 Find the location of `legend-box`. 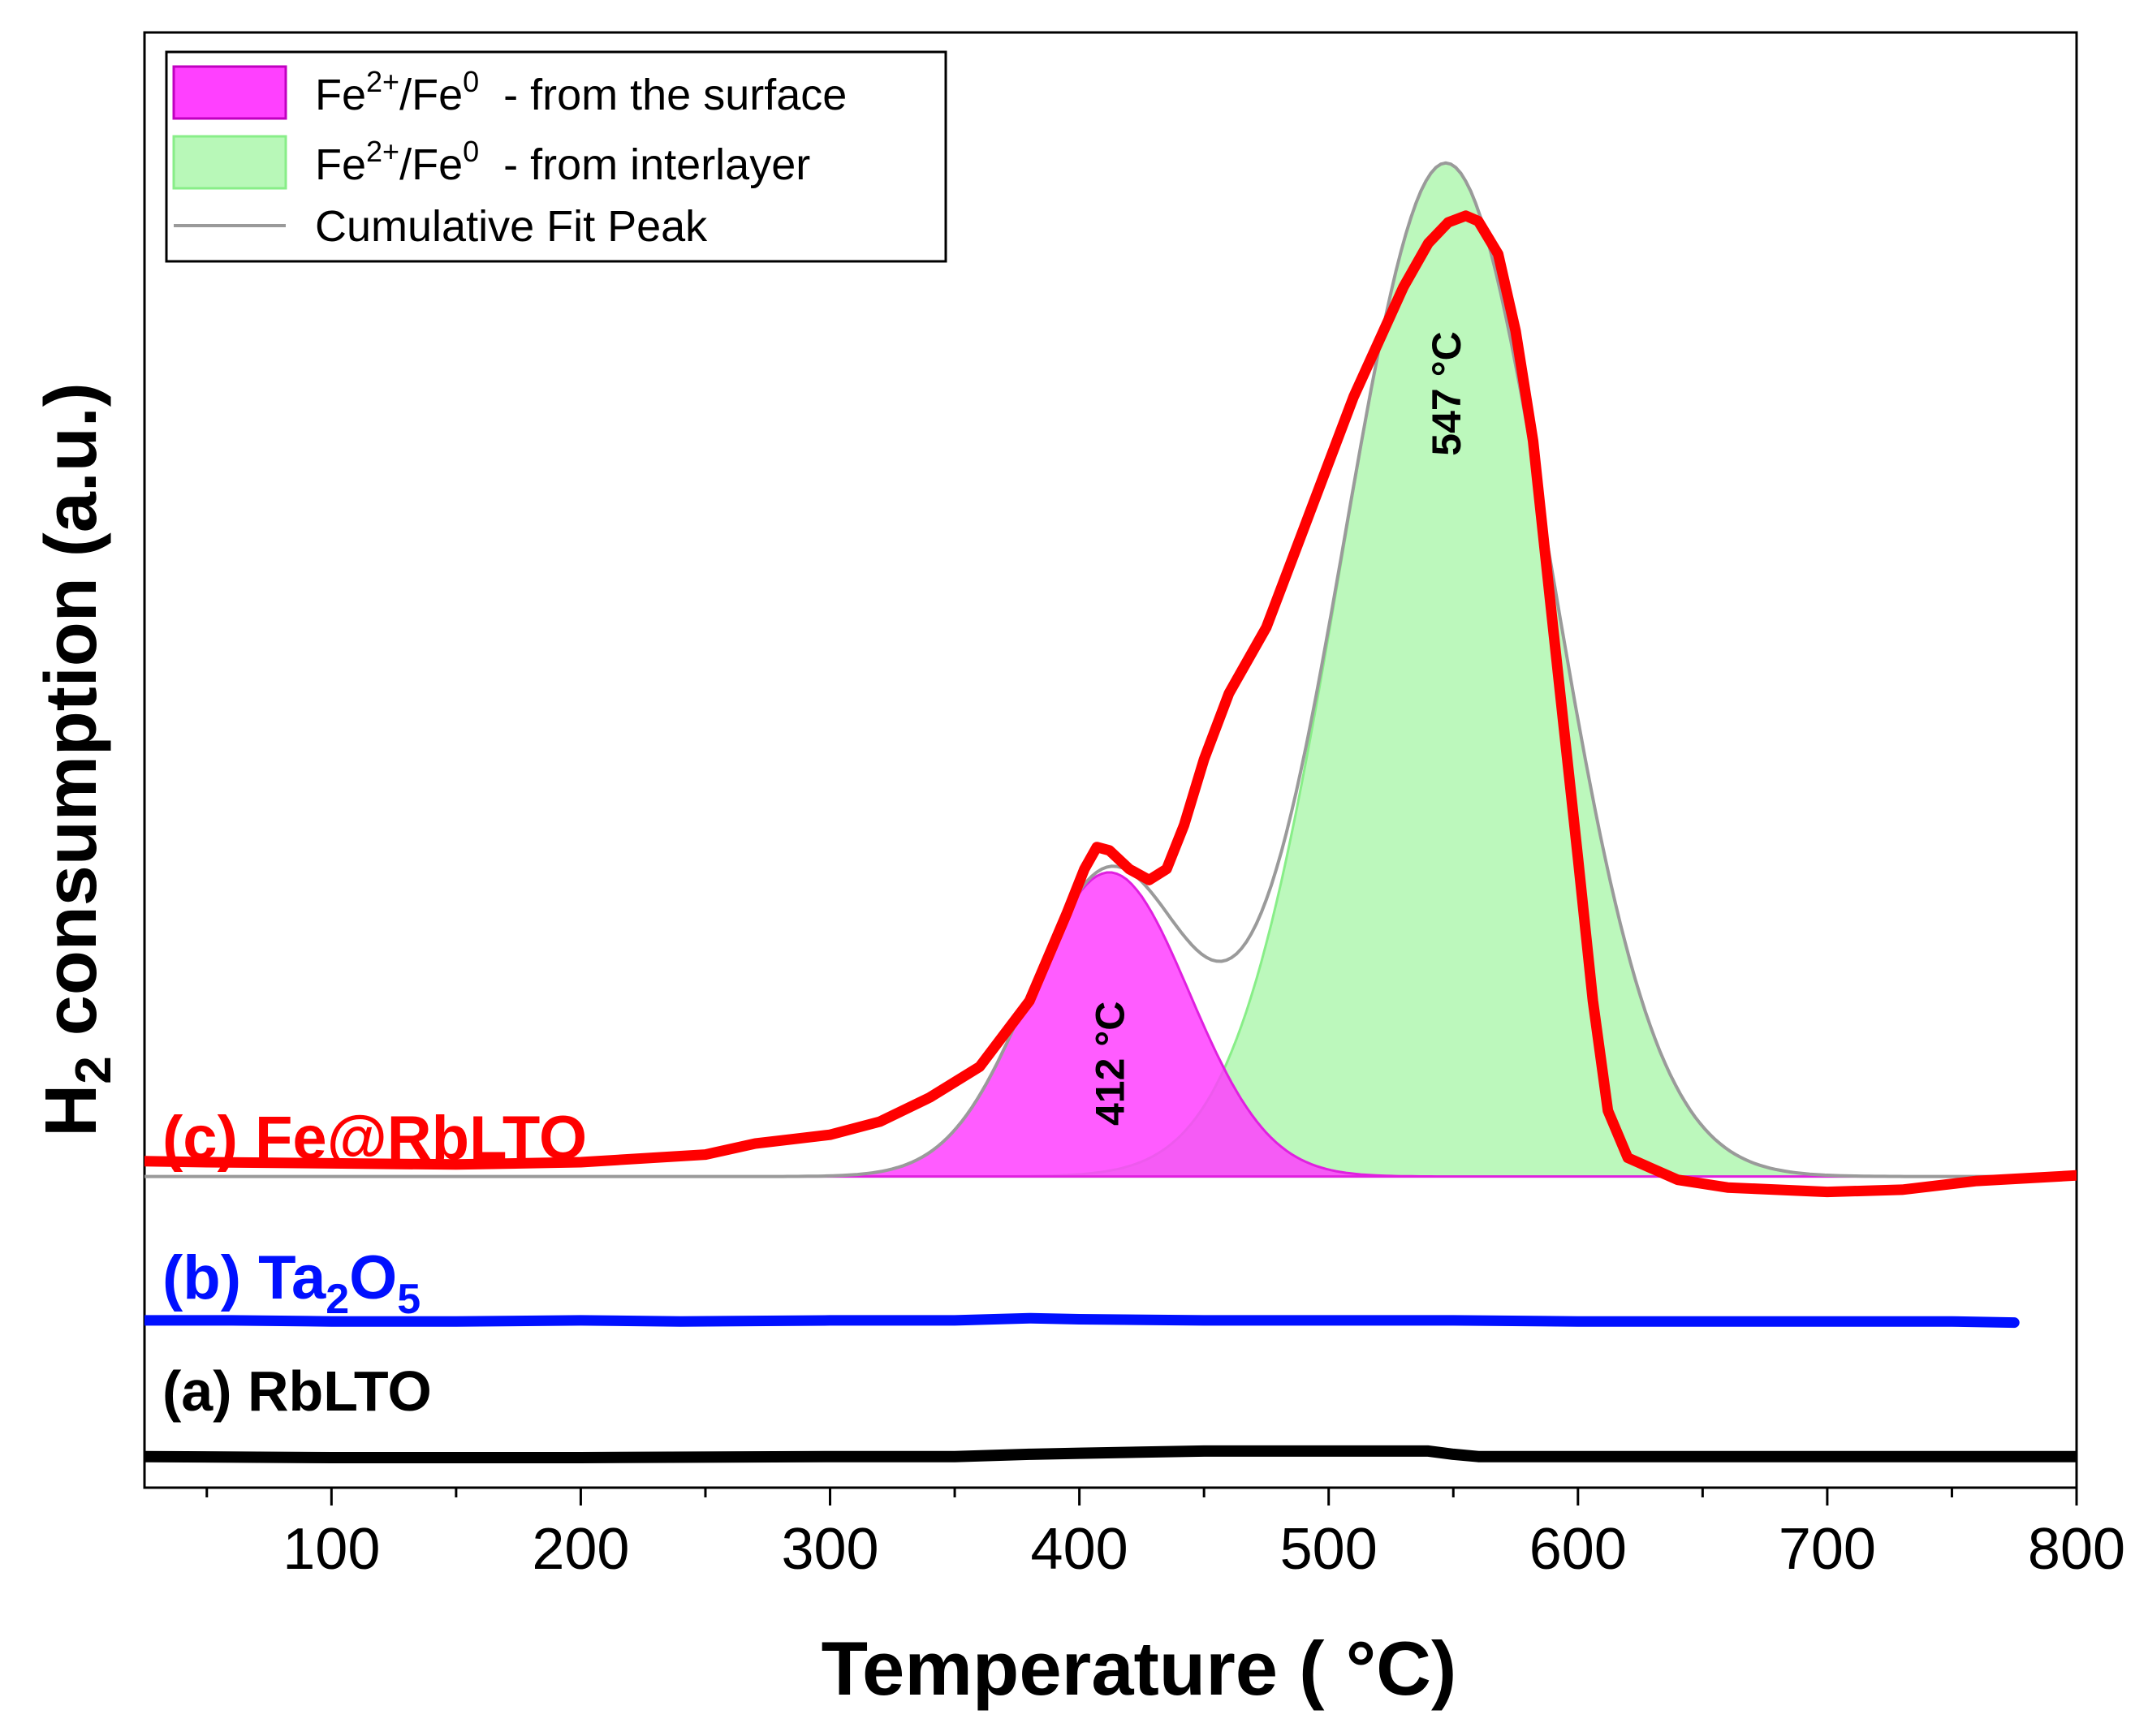

legend-box is located at coordinates (556, 156).